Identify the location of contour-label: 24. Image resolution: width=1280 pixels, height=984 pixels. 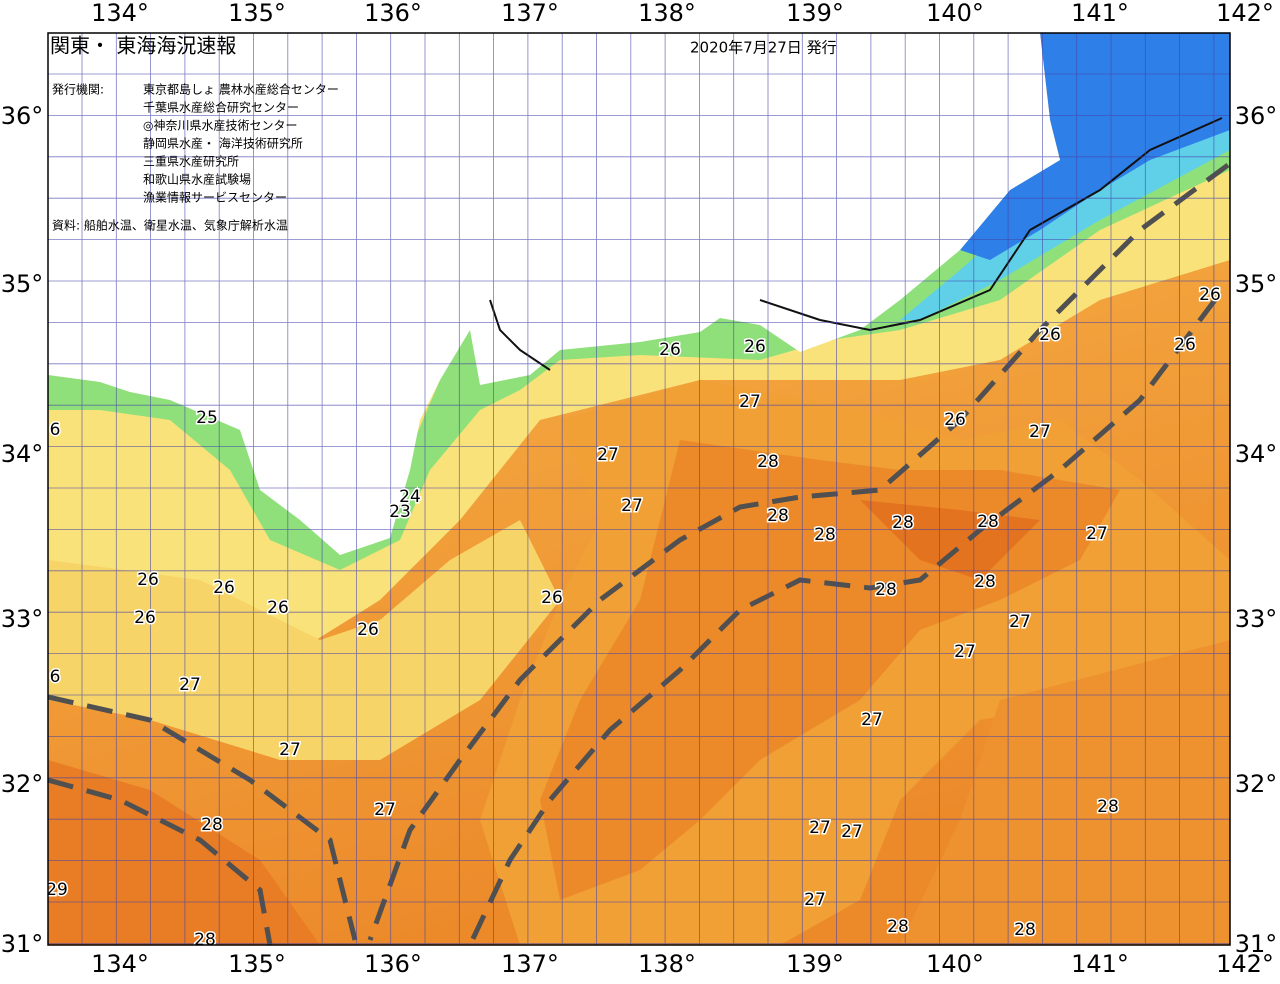
(410, 497).